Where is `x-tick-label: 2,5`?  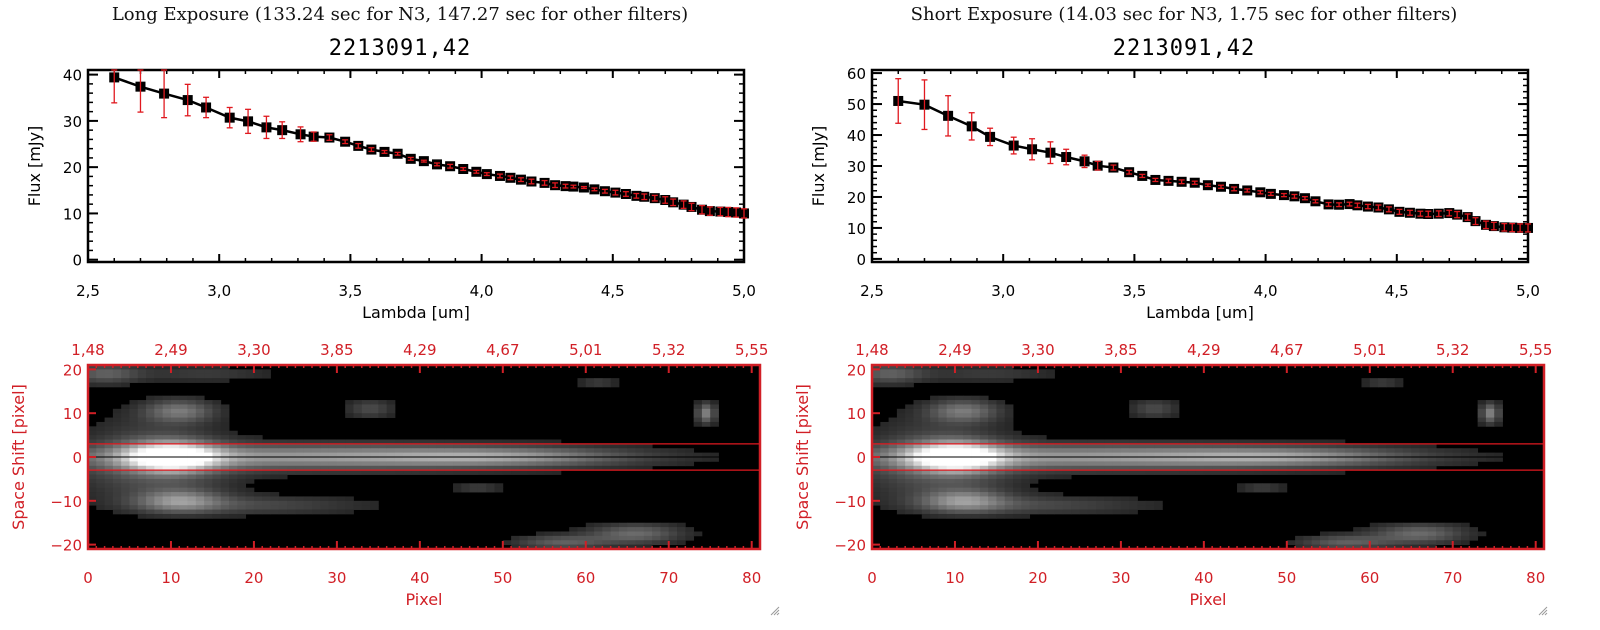 x-tick-label: 2,5 is located at coordinates (88, 291).